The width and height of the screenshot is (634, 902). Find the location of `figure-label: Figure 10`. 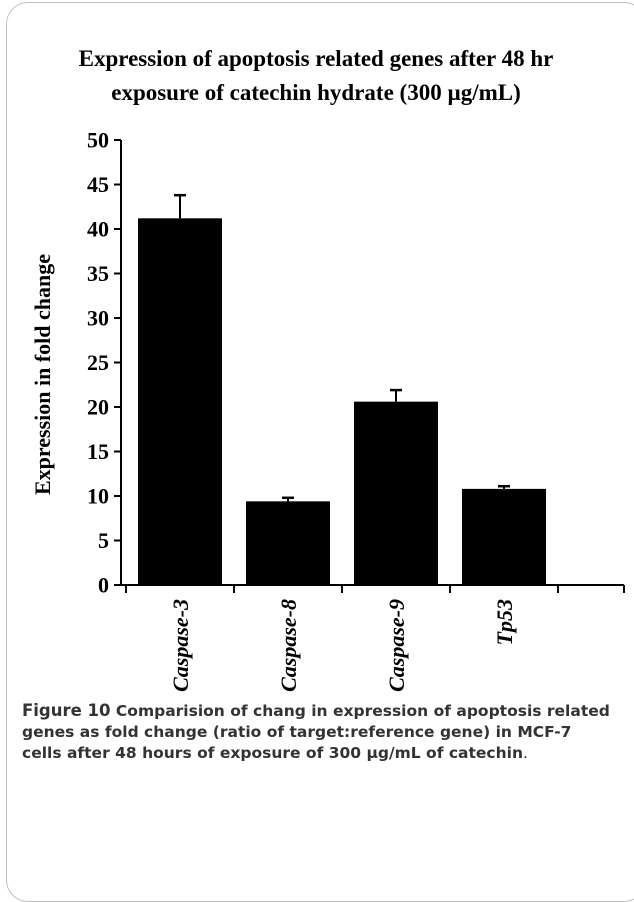

figure-label: Figure 10 is located at coordinates (66, 710).